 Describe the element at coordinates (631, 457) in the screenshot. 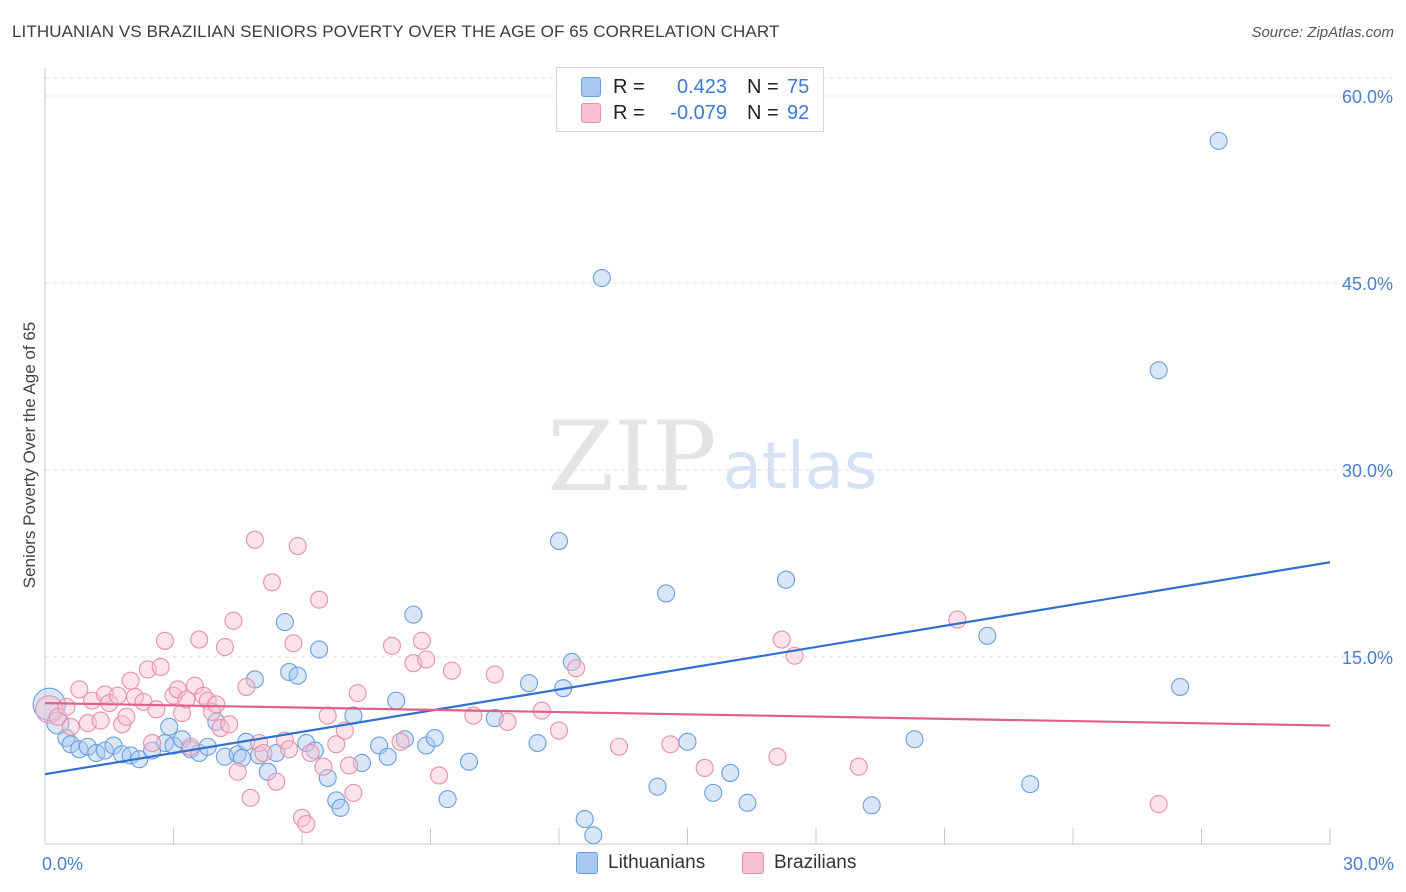

I see `watermark-zip: ZIP` at that location.